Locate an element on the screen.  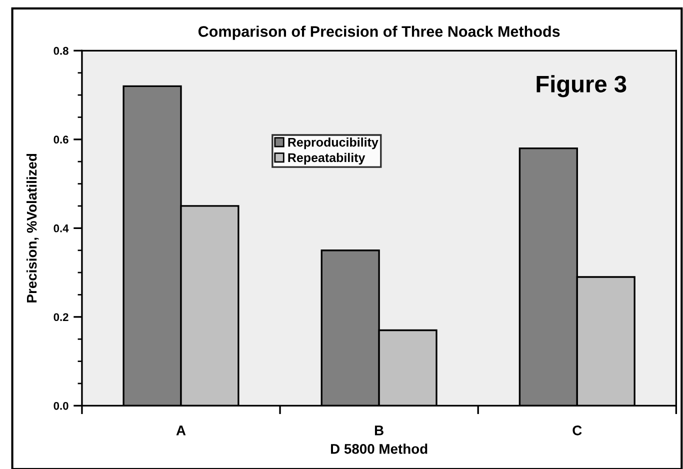
x-tick-label: C is located at coordinates (577, 430).